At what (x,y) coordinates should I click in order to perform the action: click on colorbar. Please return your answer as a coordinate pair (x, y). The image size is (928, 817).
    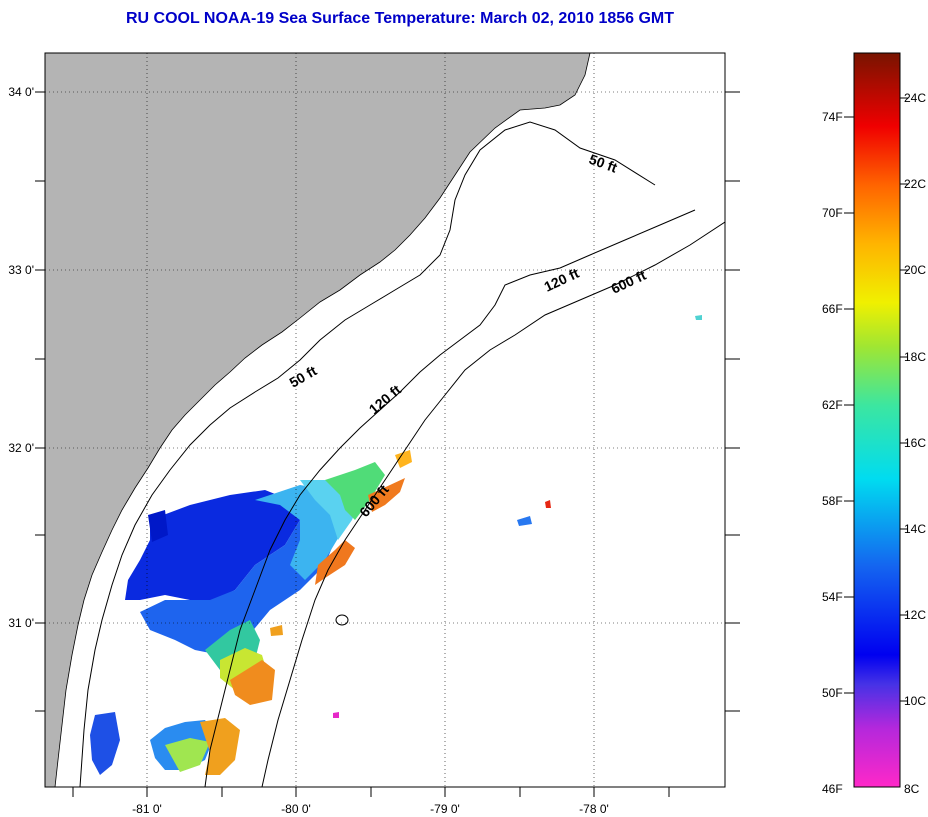
    Looking at the image, I should click on (877, 420).